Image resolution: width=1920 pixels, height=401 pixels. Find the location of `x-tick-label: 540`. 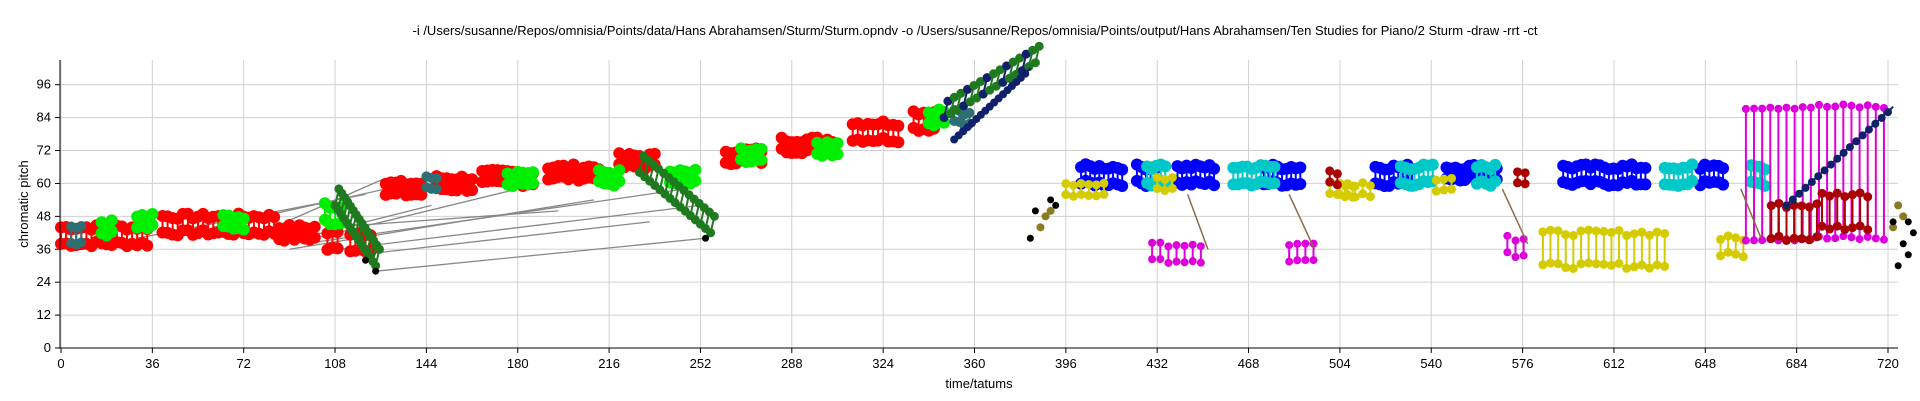

x-tick-label: 540 is located at coordinates (1431, 363).